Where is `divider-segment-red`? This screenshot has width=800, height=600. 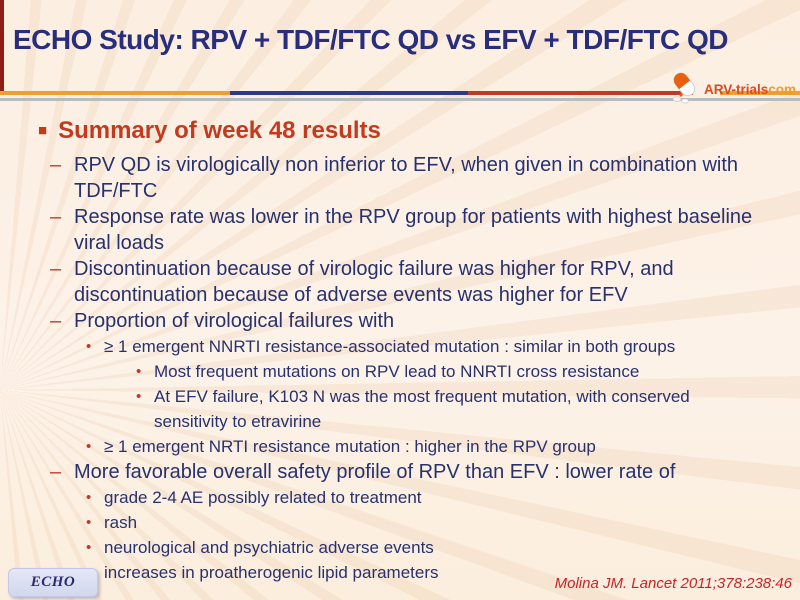
divider-segment-red is located at coordinates (580, 93).